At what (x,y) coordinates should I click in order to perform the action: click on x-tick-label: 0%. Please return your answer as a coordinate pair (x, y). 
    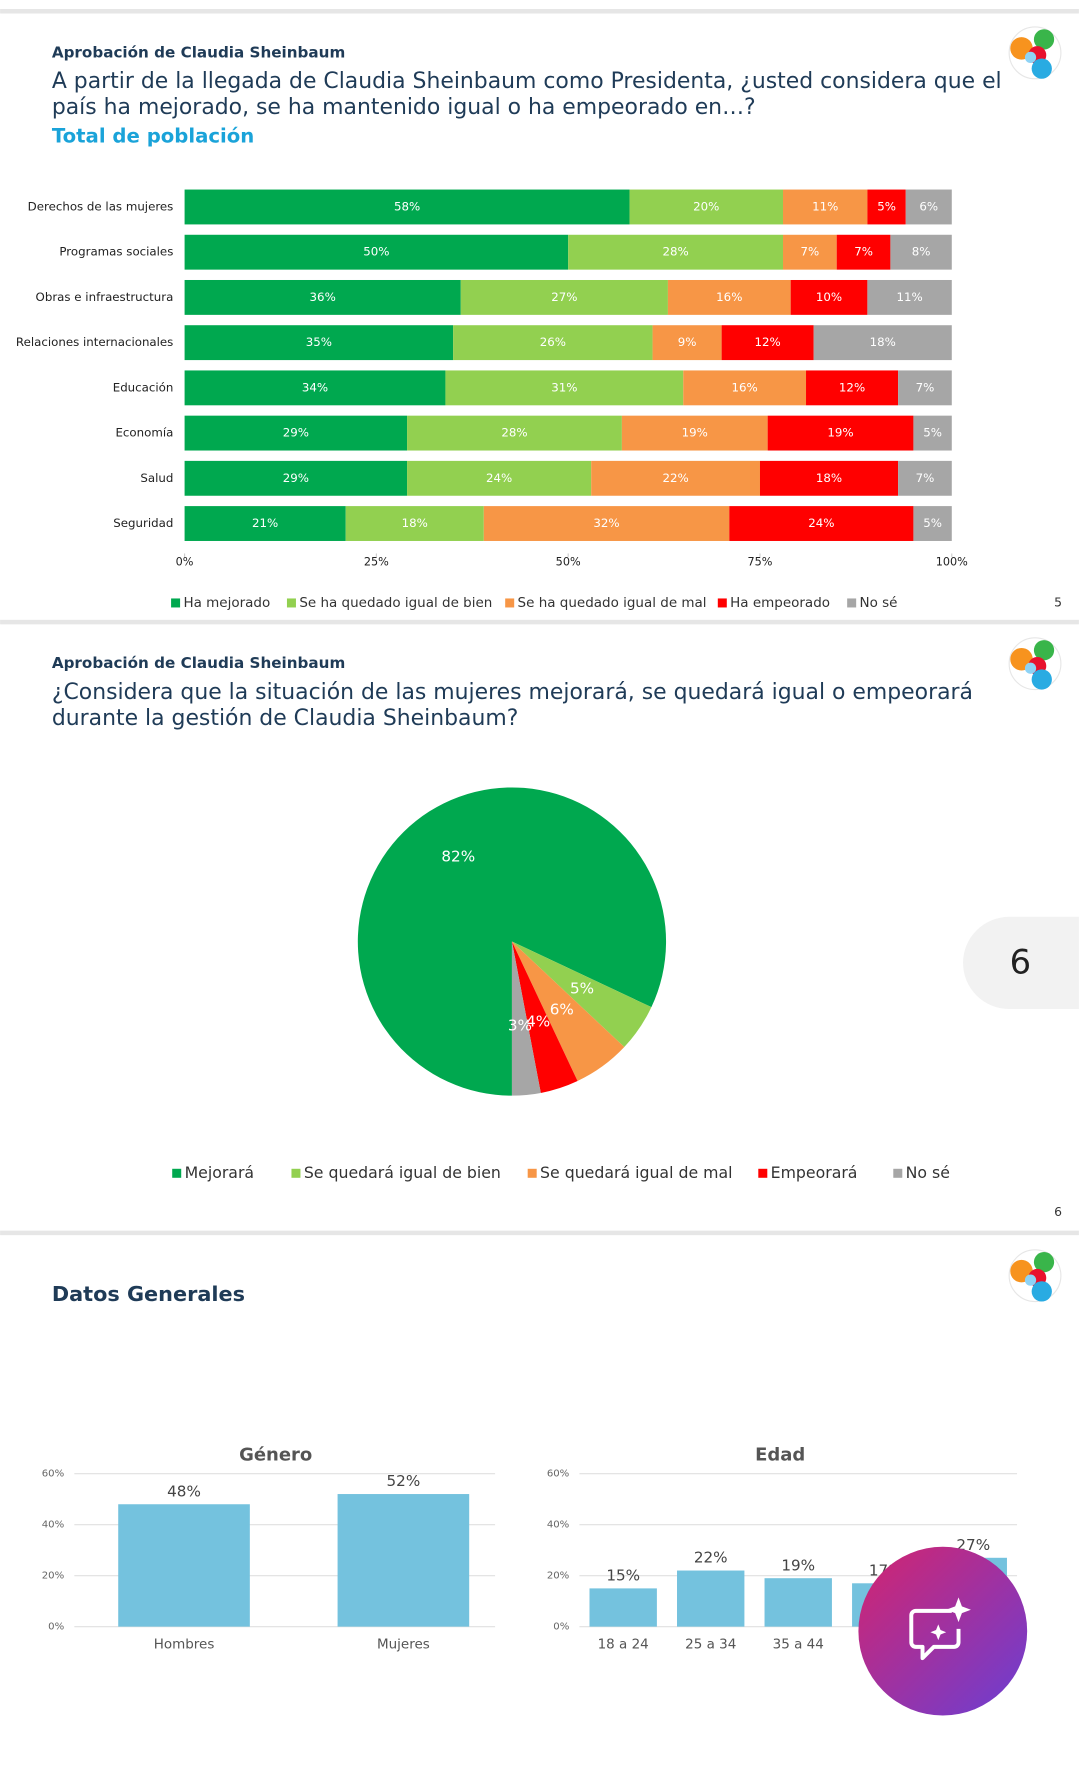
    Looking at the image, I should click on (185, 561).